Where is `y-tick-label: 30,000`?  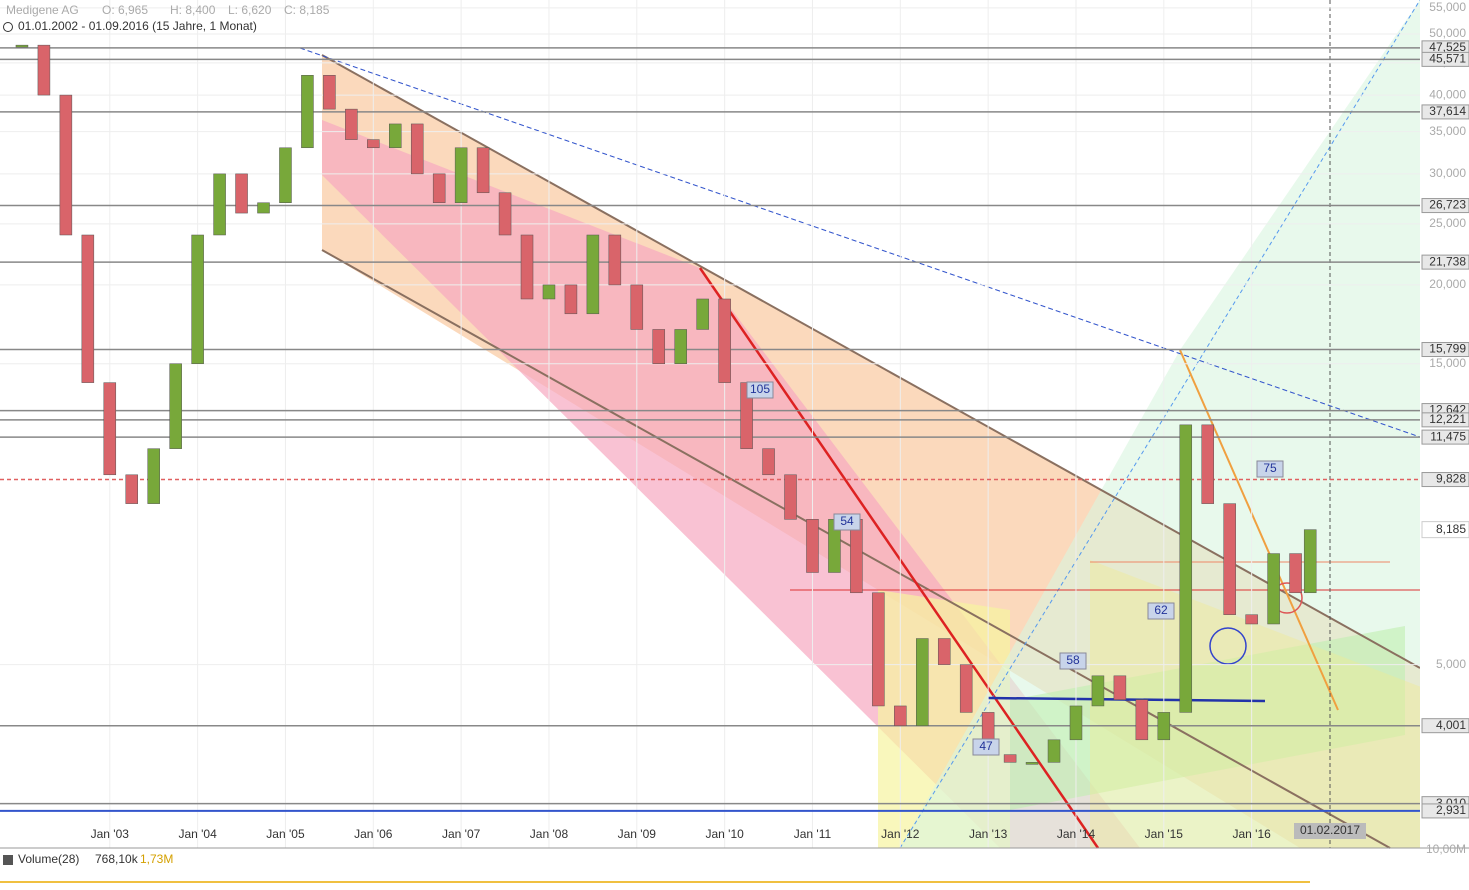 y-tick-label: 30,000 is located at coordinates (1447, 173).